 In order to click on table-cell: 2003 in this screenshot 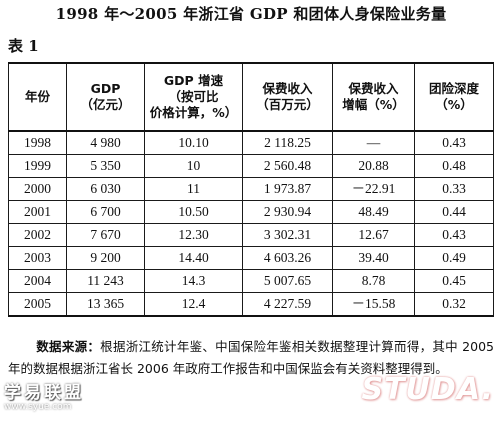, I will do `click(37, 258)`.